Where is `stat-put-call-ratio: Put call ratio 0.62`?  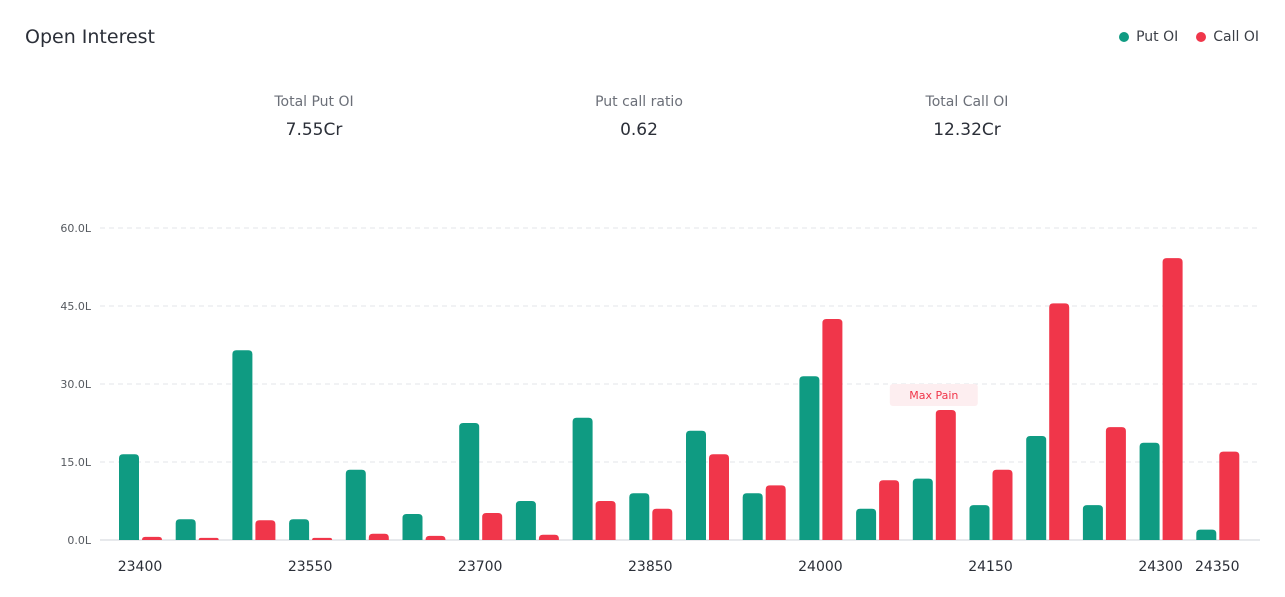
stat-put-call-ratio: Put call ratio 0.62 is located at coordinates (639, 117).